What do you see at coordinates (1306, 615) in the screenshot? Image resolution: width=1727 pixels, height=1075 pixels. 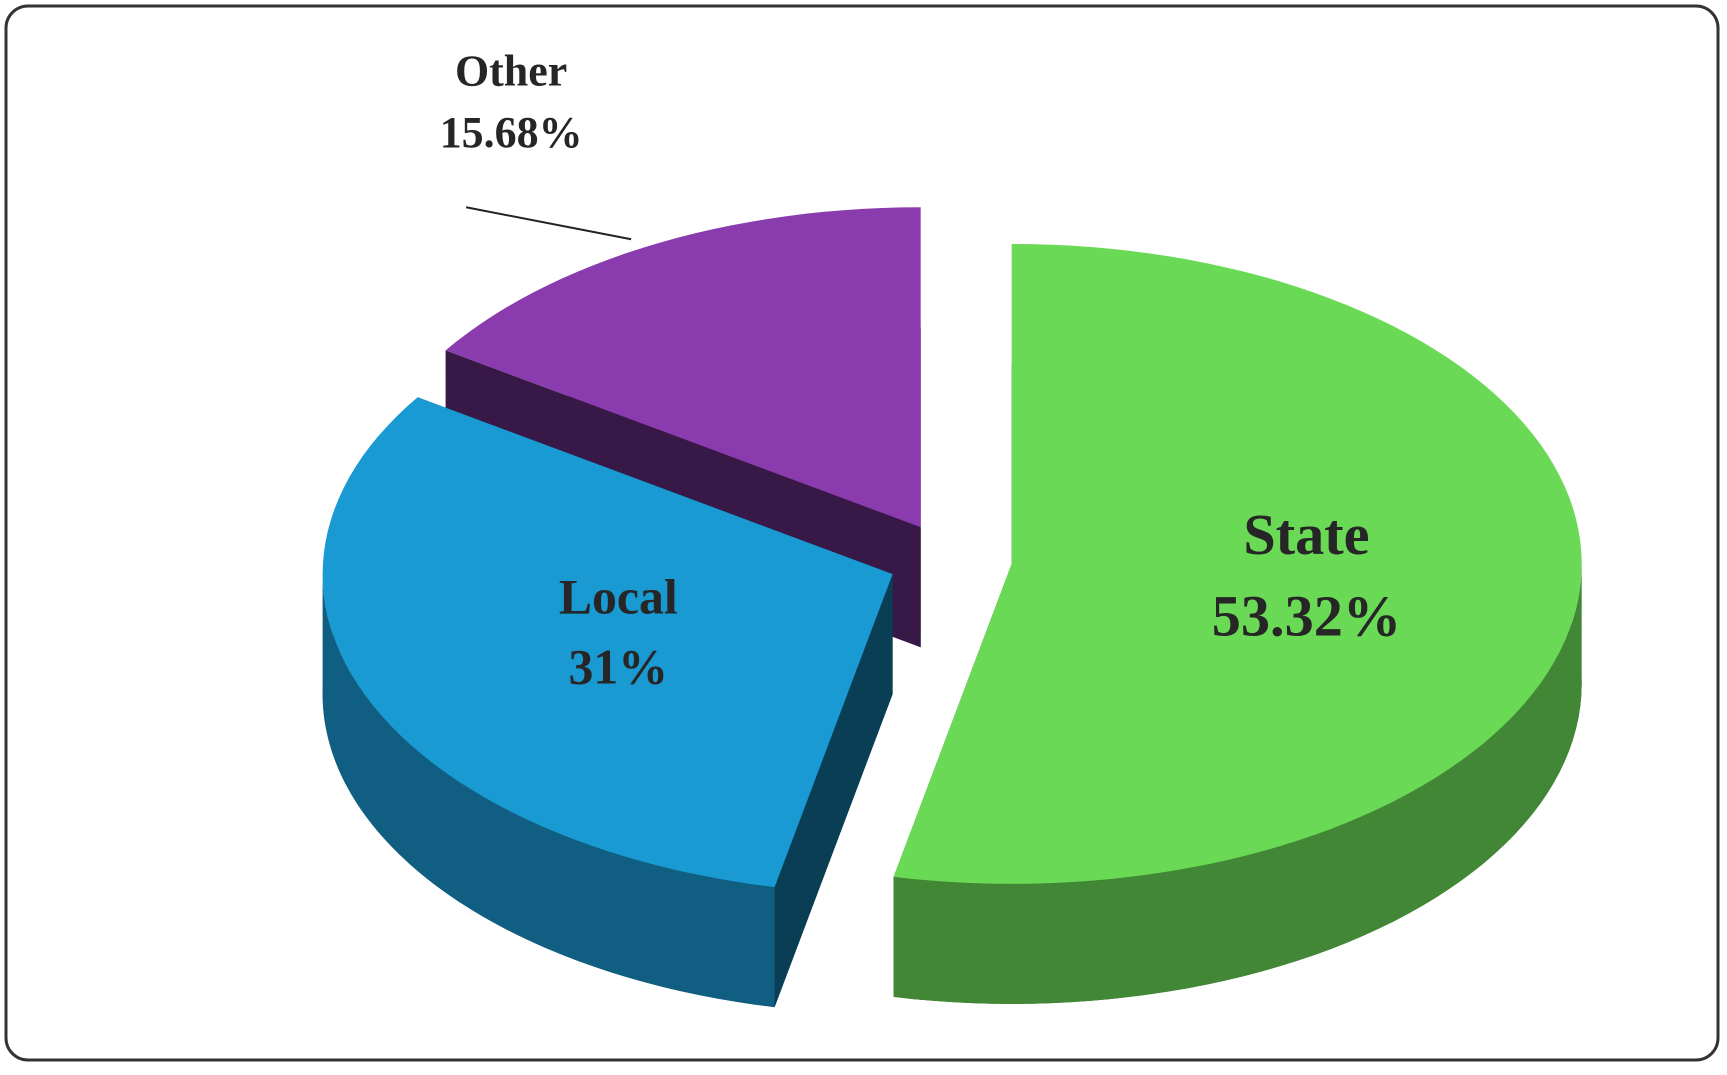 I see `slice-value-label: 53.32%` at bounding box center [1306, 615].